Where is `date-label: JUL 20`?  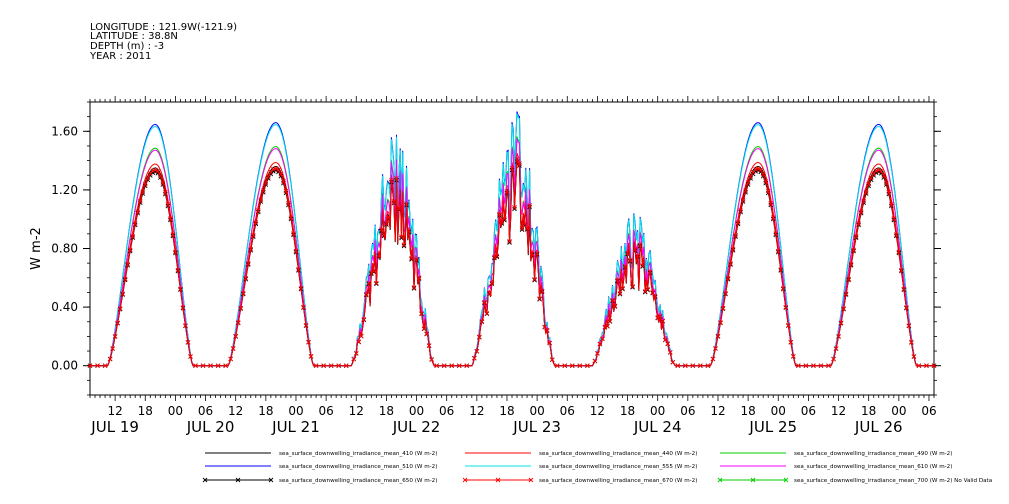 date-label: JUL 20 is located at coordinates (210, 427).